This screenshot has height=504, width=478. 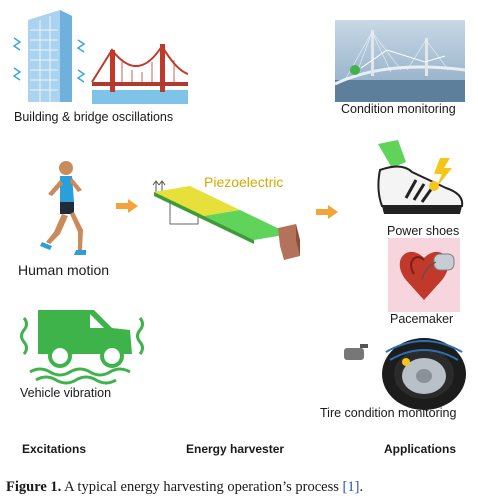 I want to click on pacemaker-illustration, so click(x=424, y=275).